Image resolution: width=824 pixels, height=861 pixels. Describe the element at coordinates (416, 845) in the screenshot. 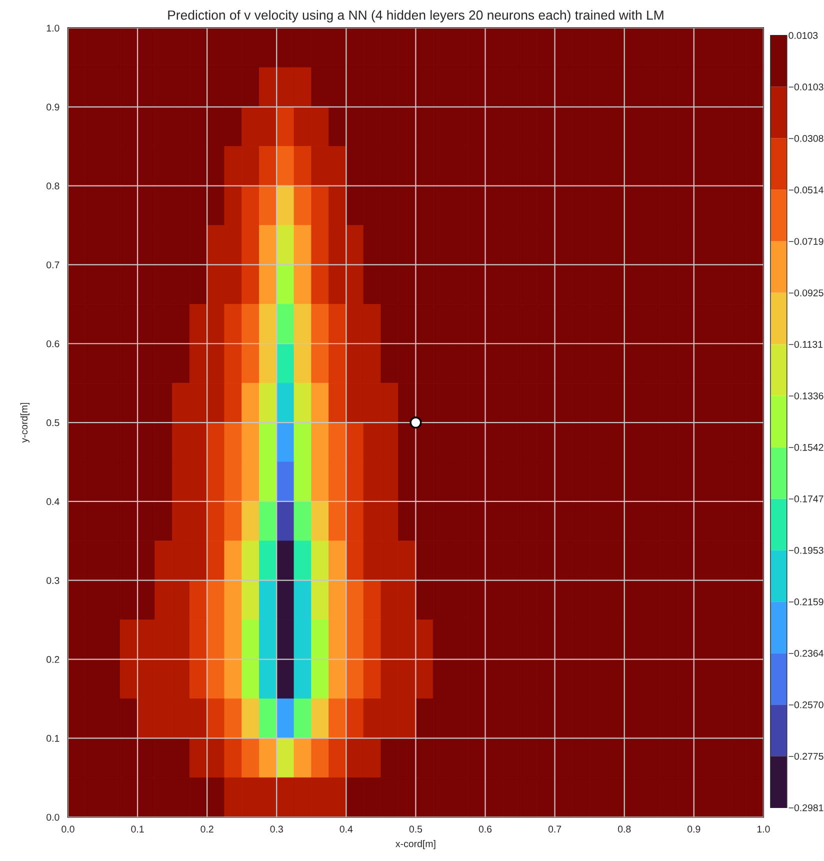

I see `x-axis-title: x-cord[m]` at that location.